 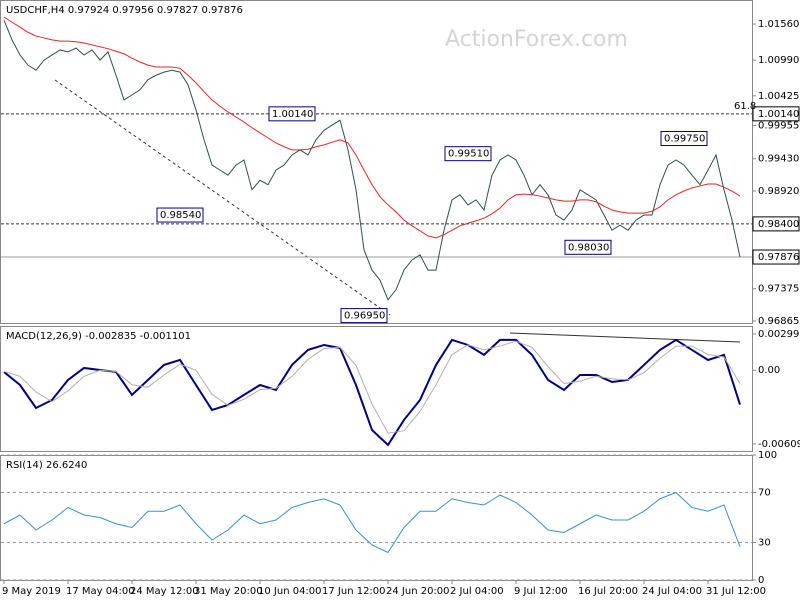 I want to click on x-tick-label: 16 Jul 20:00, so click(x=608, y=591).